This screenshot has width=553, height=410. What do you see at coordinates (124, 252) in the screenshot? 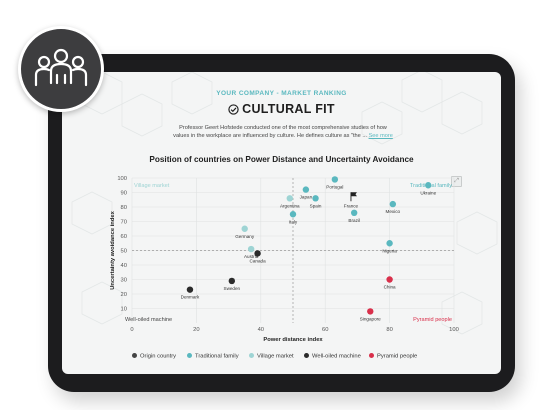
I see `y-tick-label: 50` at bounding box center [124, 252].